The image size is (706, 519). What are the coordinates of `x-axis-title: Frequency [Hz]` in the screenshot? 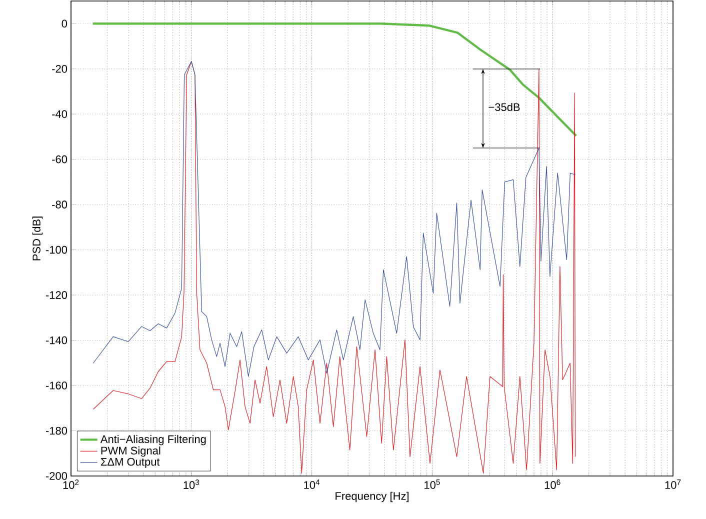 It's located at (372, 497).